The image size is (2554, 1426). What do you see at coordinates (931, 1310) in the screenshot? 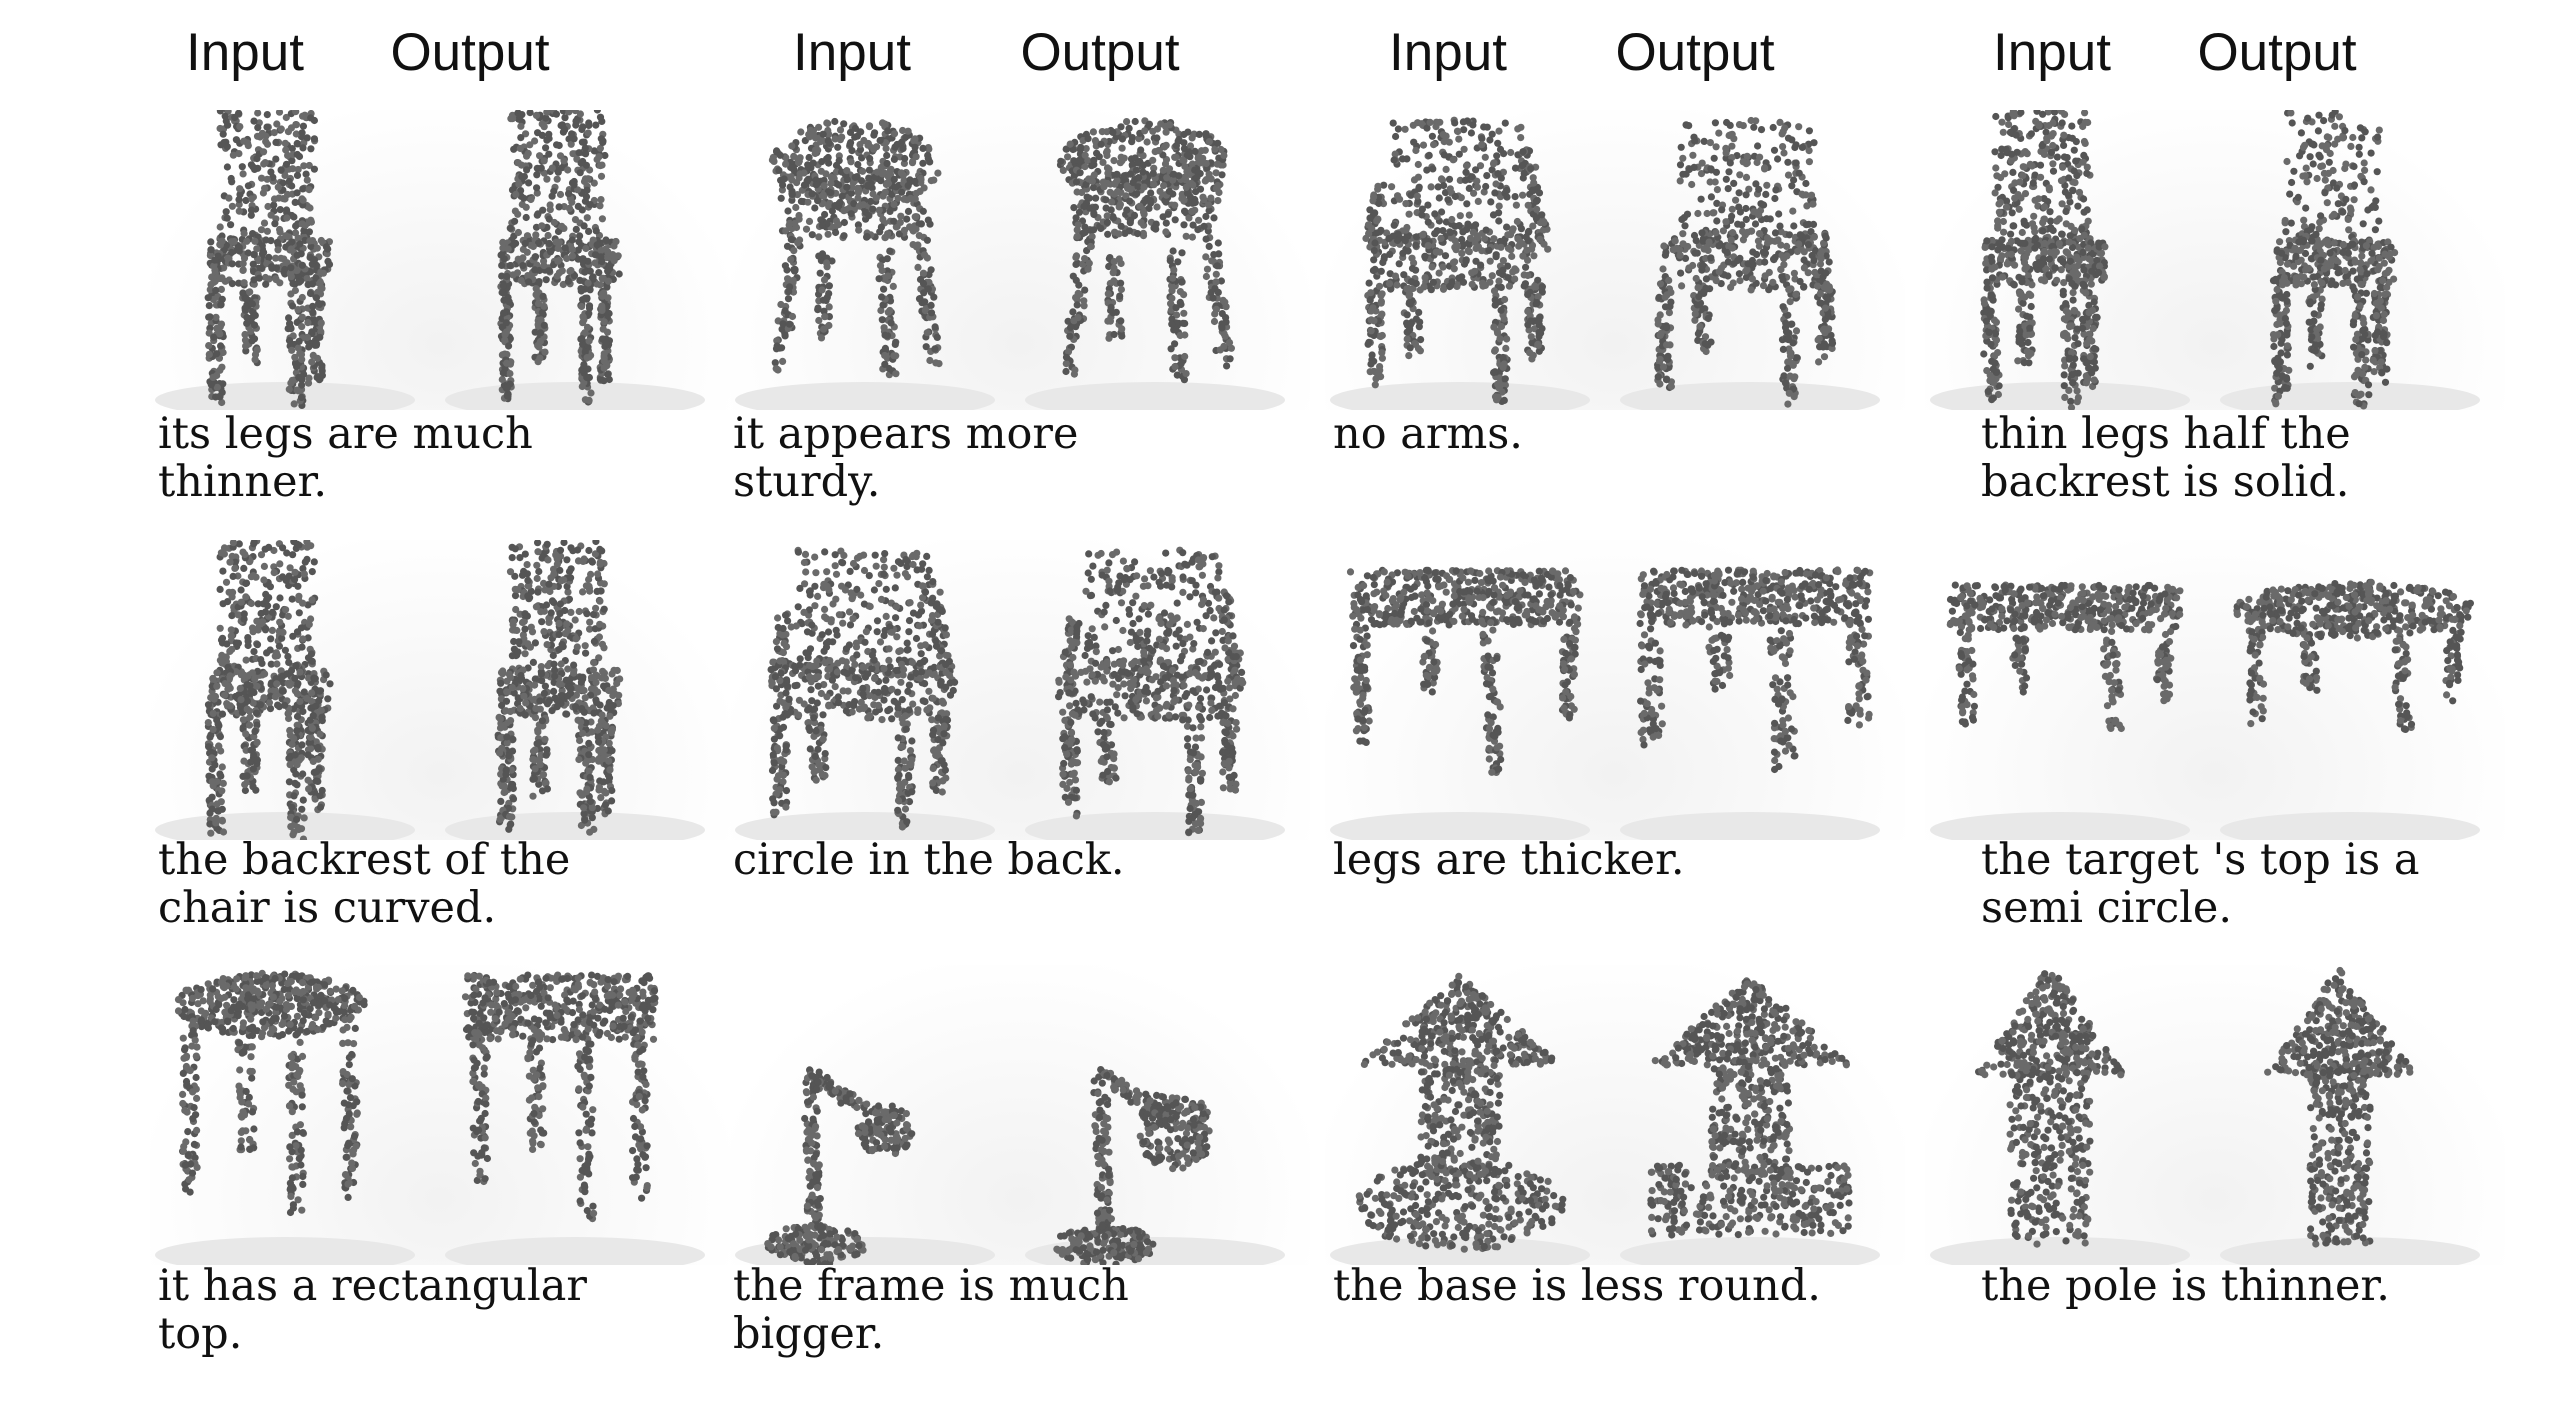
I see `caption: the frame is much bigger.` at bounding box center [931, 1310].